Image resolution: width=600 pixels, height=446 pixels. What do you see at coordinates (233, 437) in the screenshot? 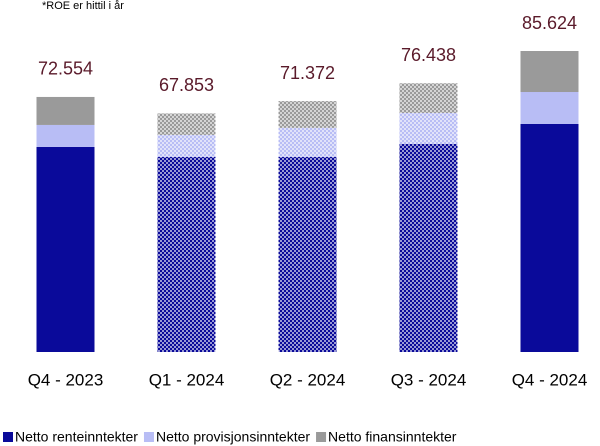
I see `legend-label: Netto provisjonsinntekter` at bounding box center [233, 437].